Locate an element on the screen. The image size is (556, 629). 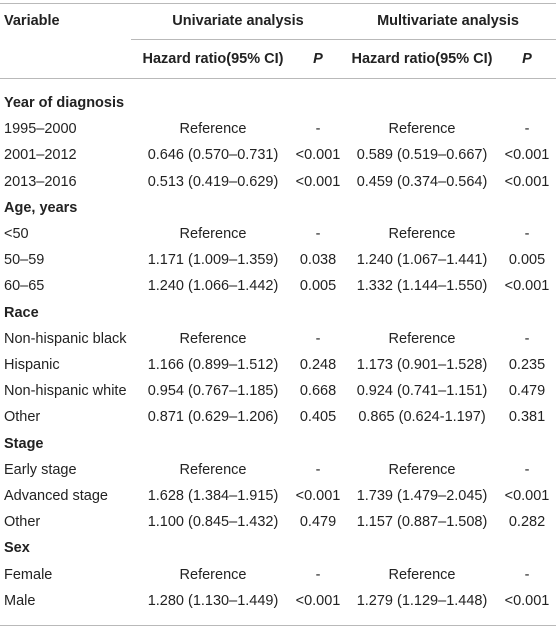
row-label: 2013–2016 is located at coordinates (40, 182).